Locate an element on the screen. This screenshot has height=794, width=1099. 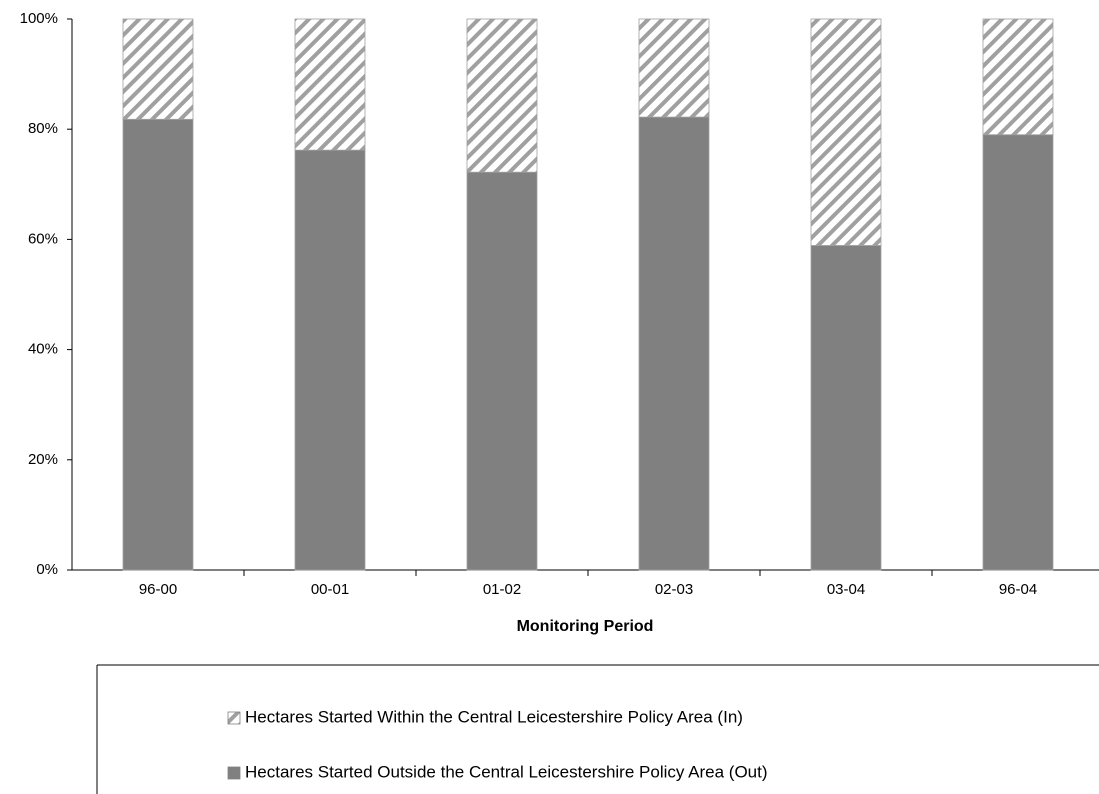
y-tick-label: 60% is located at coordinates (43, 238).